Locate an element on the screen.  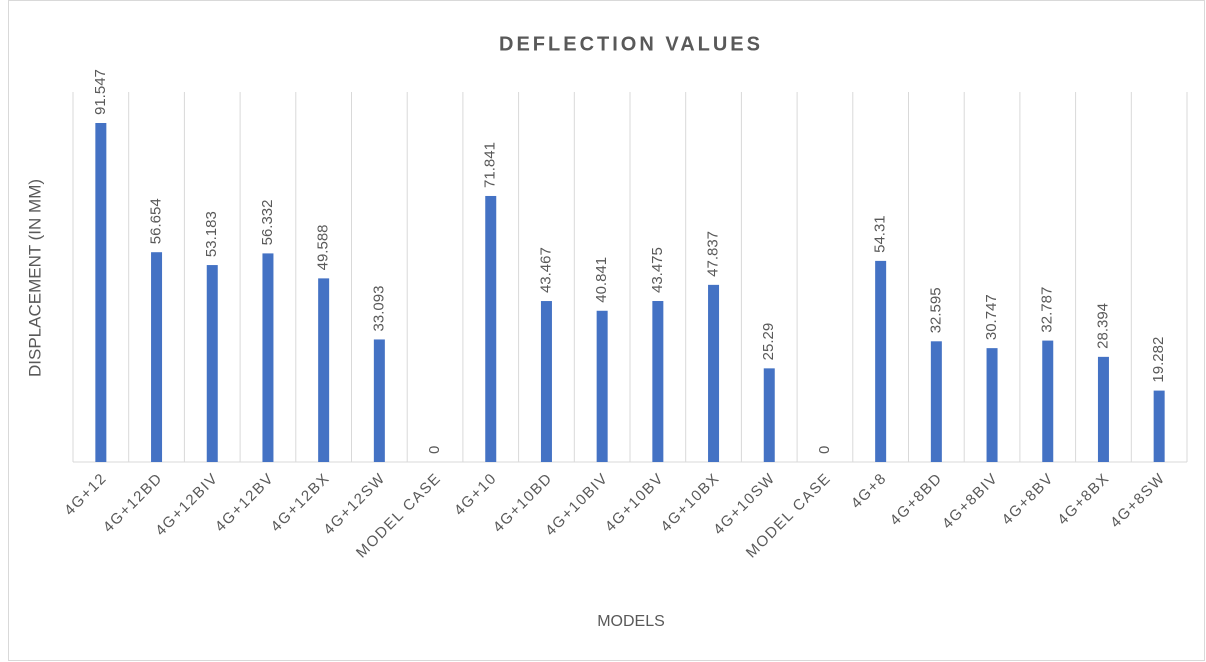
data-label: 32.787 is located at coordinates (1047, 310).